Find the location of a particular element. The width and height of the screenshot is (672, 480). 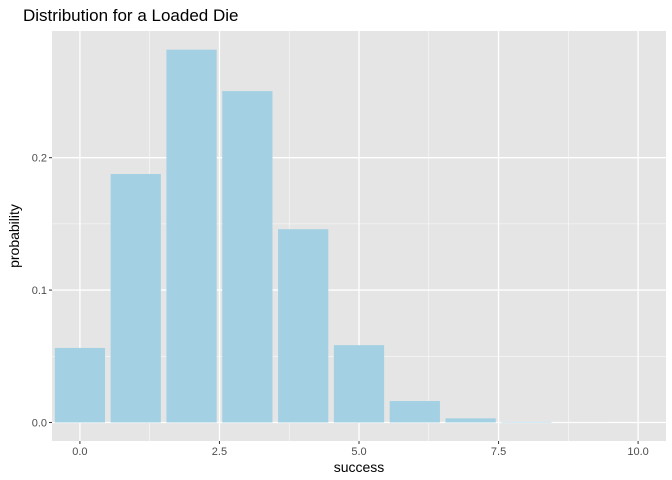

x-tick-label-1: 2.5 is located at coordinates (219, 452).